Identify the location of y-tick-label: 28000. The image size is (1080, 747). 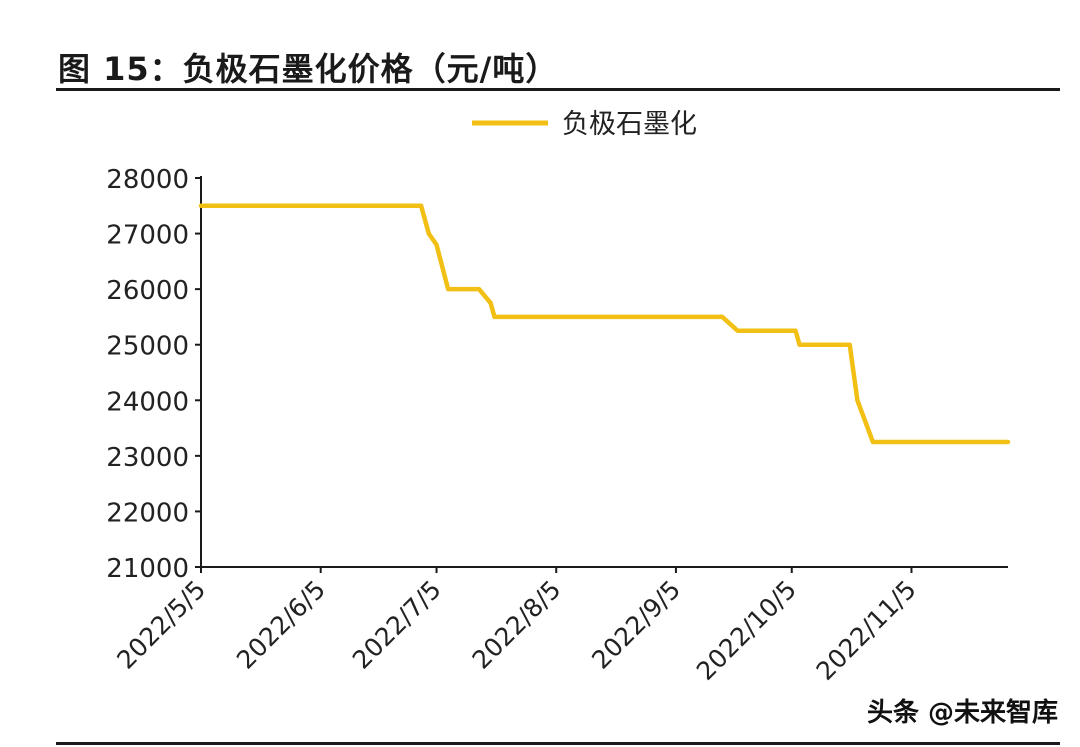
(147, 180).